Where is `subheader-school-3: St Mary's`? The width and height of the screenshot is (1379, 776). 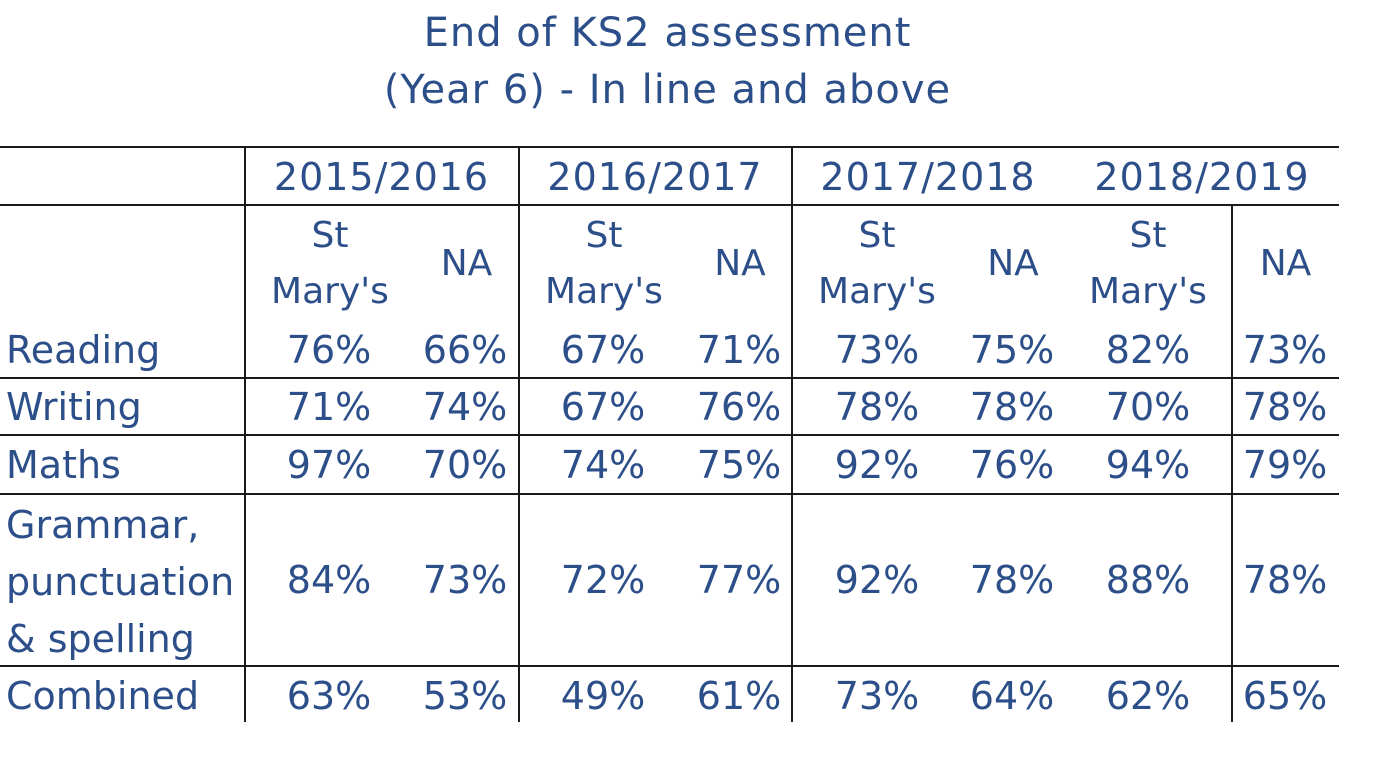 subheader-school-3: St Mary's is located at coordinates (877, 264).